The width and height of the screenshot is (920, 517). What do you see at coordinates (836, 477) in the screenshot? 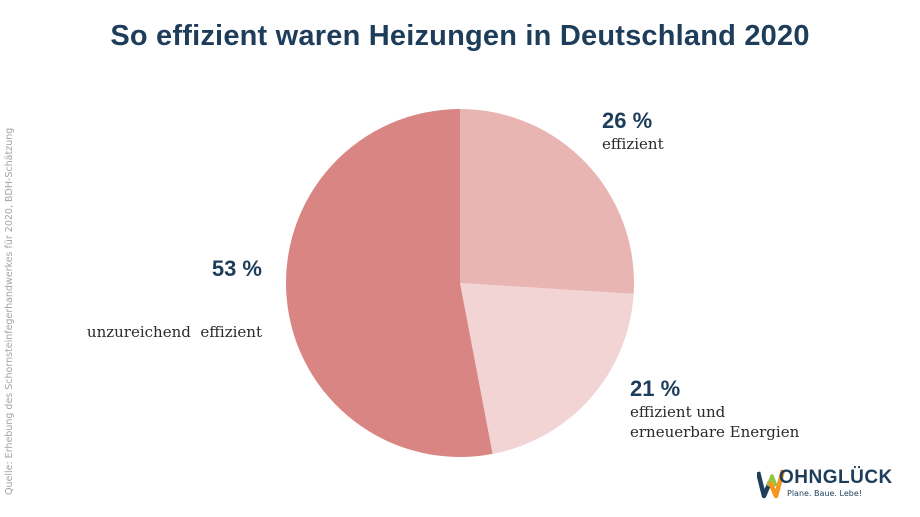
I see `logo-wordmark: OHNGLÜCK` at bounding box center [836, 477].